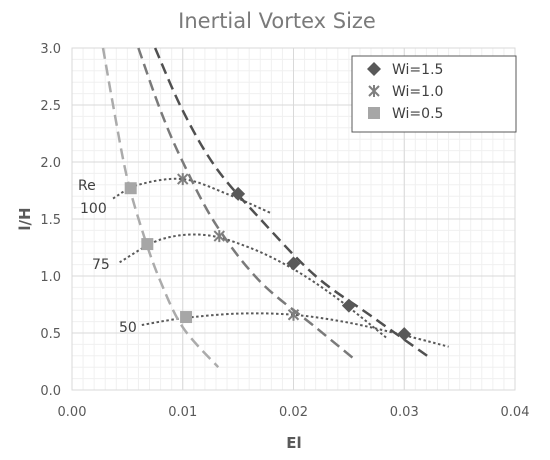 Image resolution: width=550 pixels, height=460 pixels. I want to click on legend-label: Wi=1.5, so click(417, 70).